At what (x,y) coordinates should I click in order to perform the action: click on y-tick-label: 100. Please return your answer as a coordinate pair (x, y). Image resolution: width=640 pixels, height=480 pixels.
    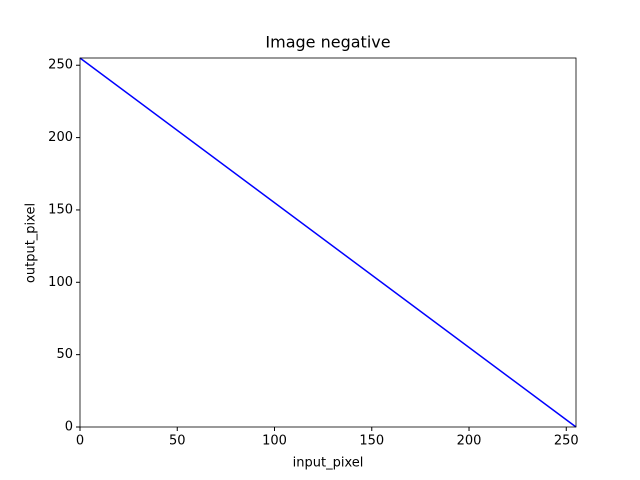
    Looking at the image, I should click on (60, 282).